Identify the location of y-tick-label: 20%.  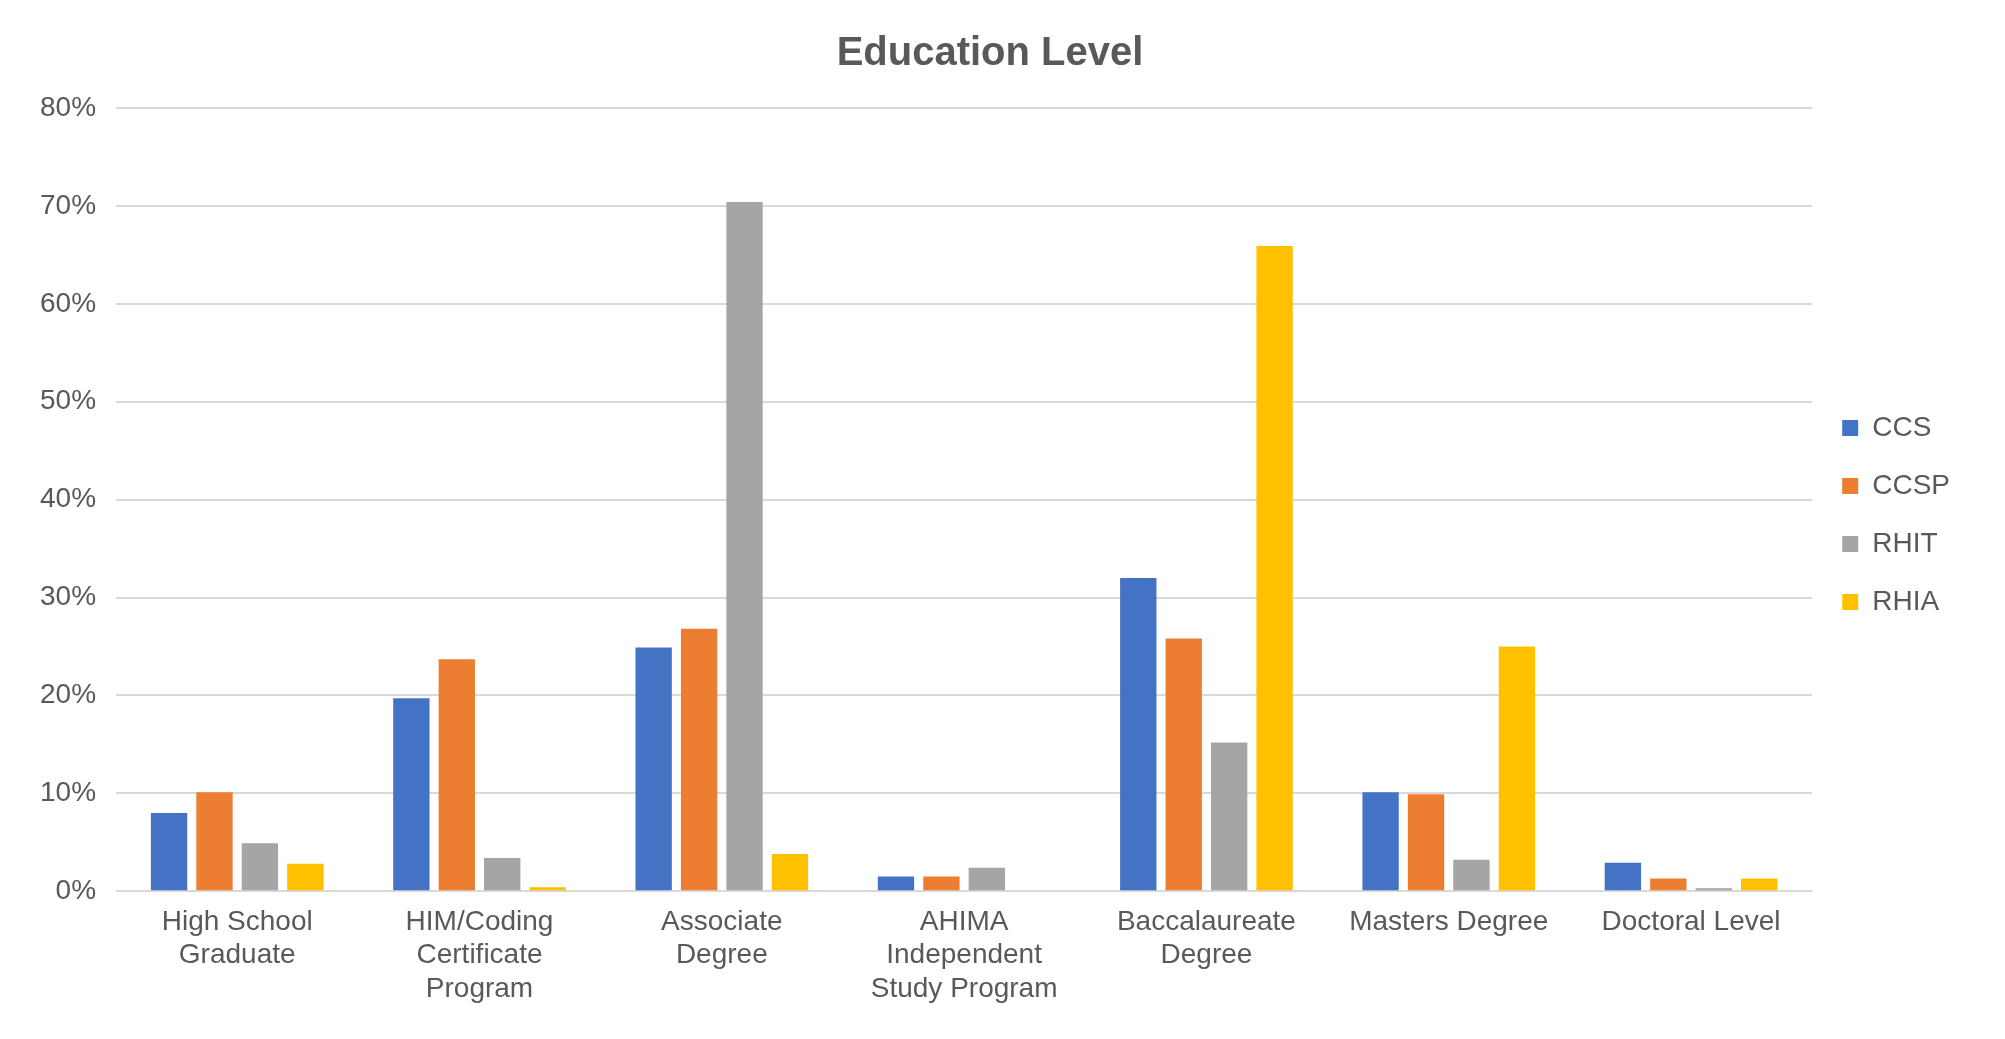
(68, 694).